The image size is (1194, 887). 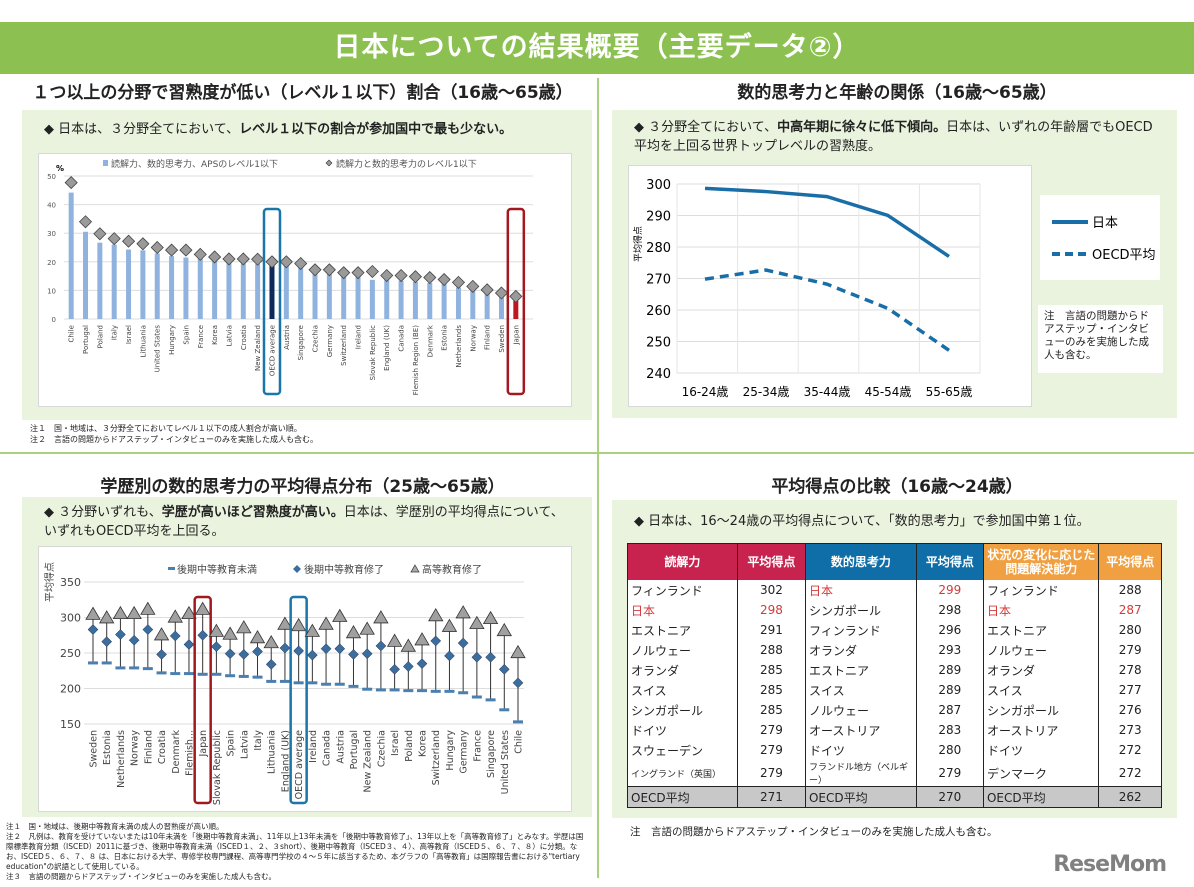 I want to click on x-tick-label: Ireland, so click(x=313, y=746).